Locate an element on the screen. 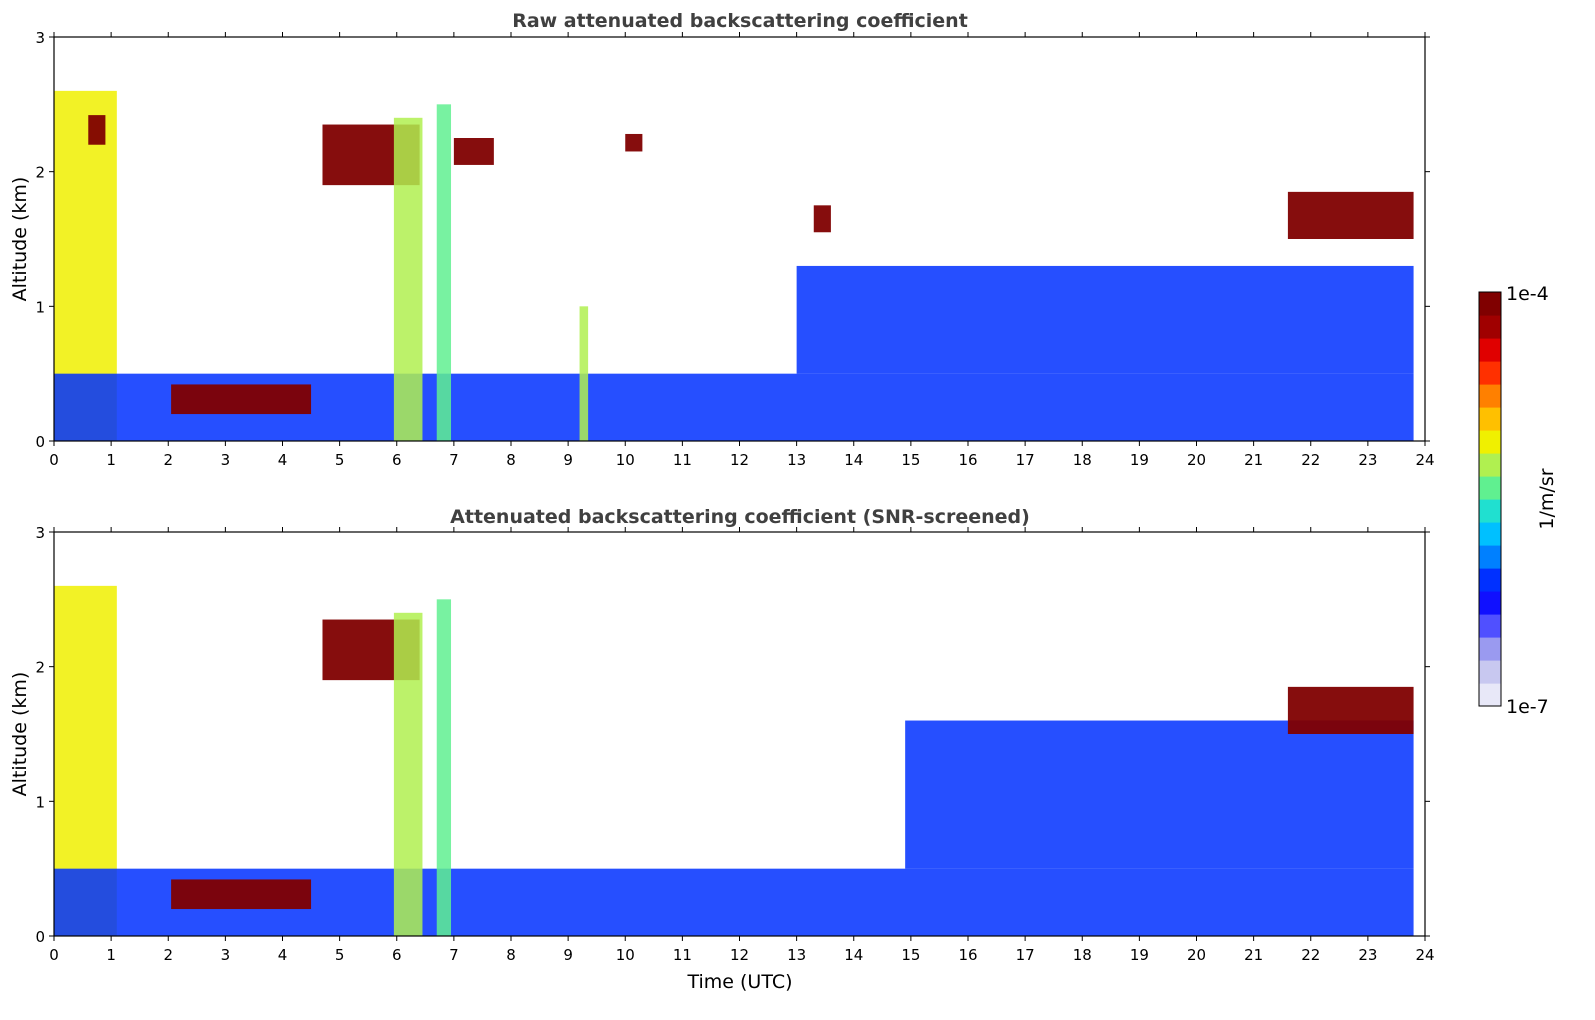  top-y-tick-label: 3 is located at coordinates (40, 38).